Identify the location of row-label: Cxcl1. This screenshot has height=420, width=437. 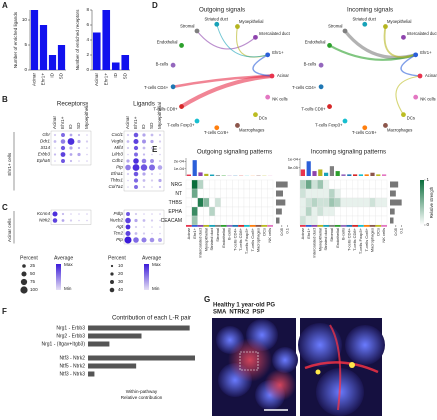
(118, 134).